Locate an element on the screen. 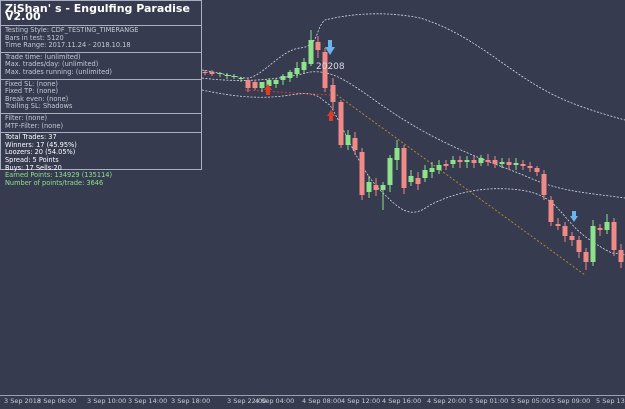 The width and height of the screenshot is (625, 409). time-tick-label: 4 Sep 20:00 is located at coordinates (447, 401).